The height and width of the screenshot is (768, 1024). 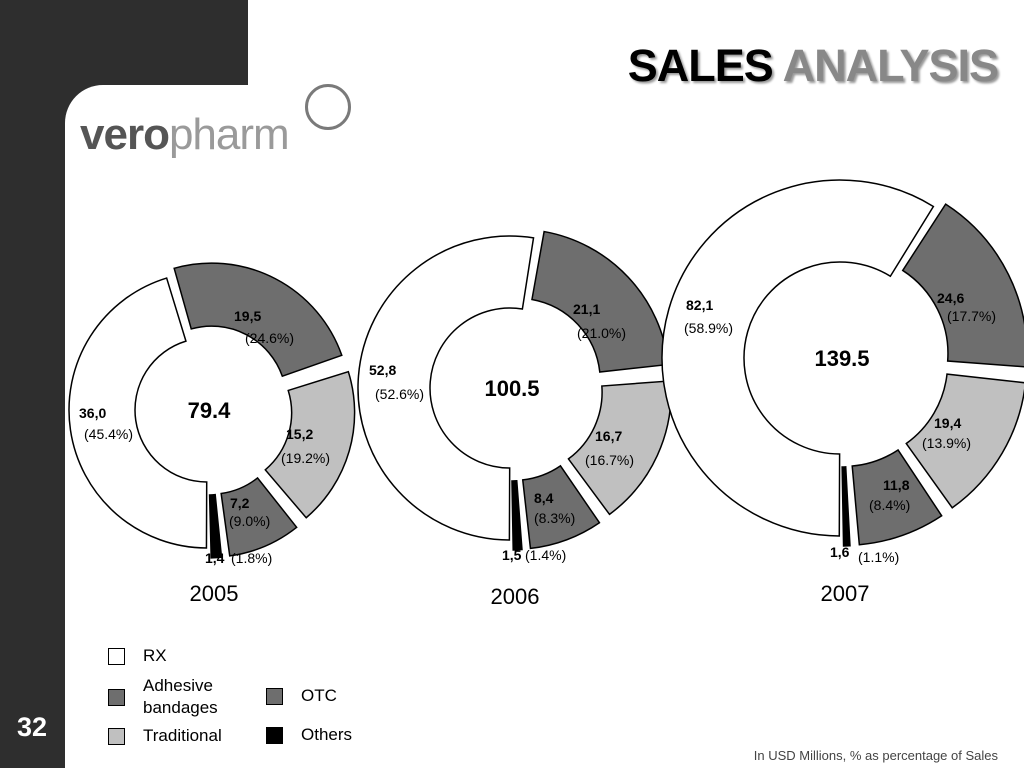 I want to click on legend-item-adhesive: Adhesive bandages, so click(x=173, y=697).